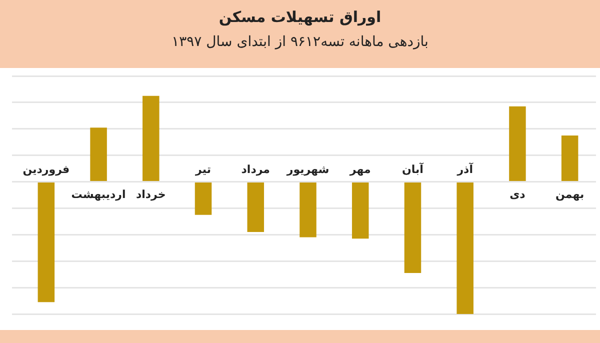 The height and width of the screenshot is (343, 600). Describe the element at coordinates (569, 195) in the screenshot. I see `x-tick-label: بهمن` at that location.